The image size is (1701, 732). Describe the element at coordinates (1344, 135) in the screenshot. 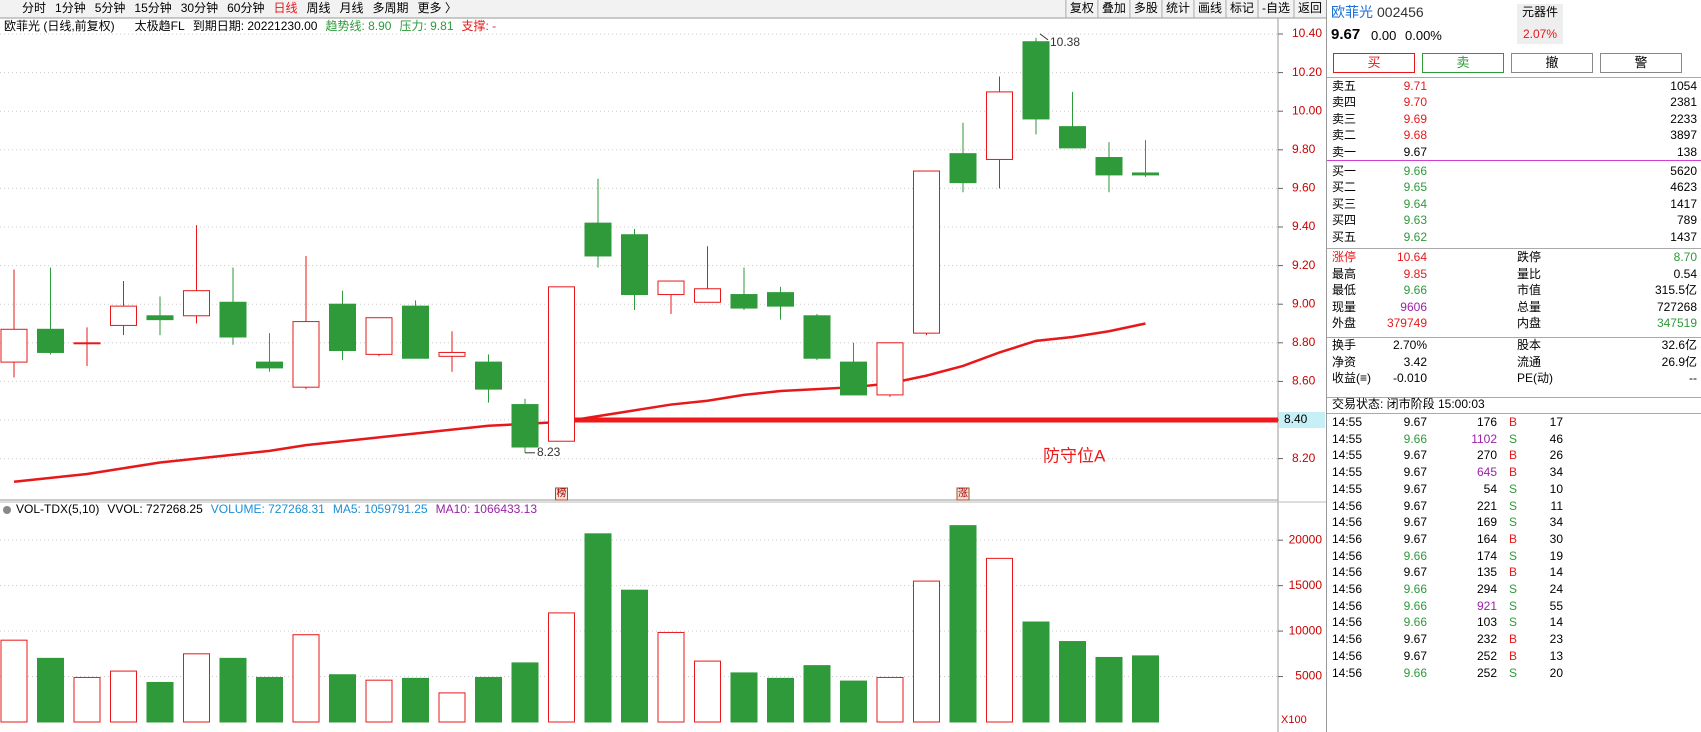

I see `book-label: 卖二` at that location.